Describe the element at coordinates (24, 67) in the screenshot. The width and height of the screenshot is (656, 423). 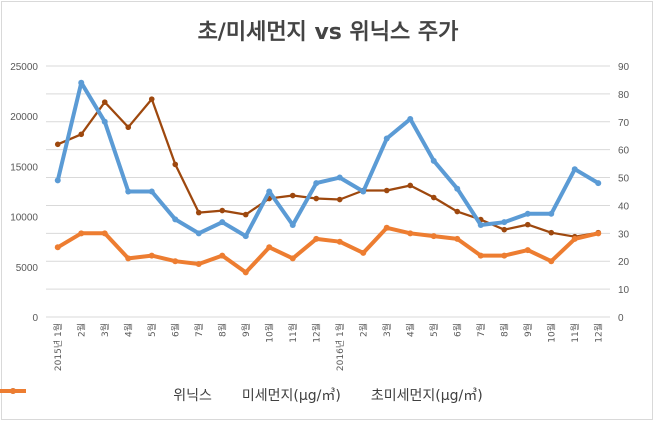
I see `y-left-tick-label: 25000` at that location.